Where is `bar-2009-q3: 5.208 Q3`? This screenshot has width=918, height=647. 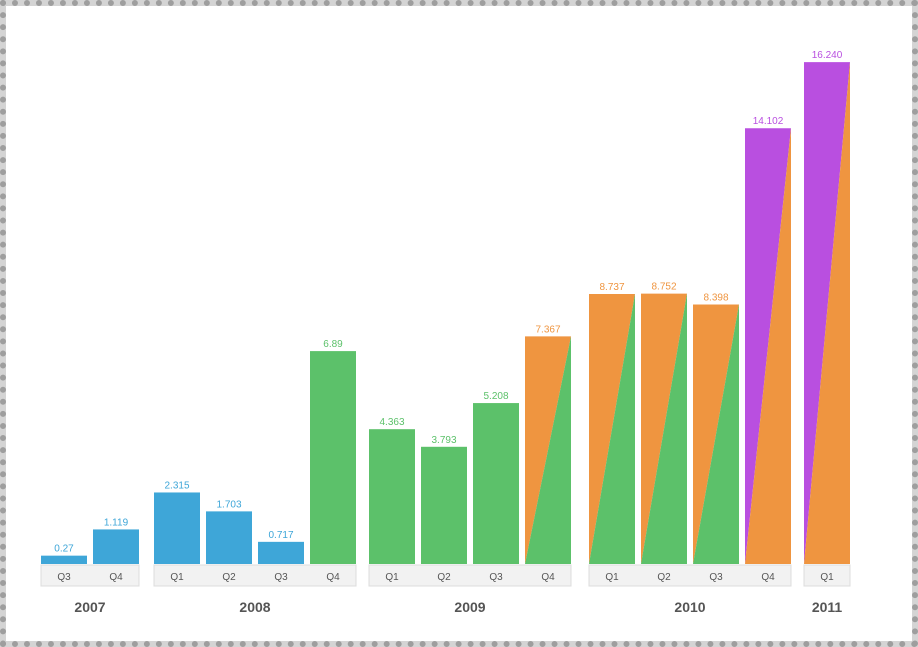
bar-2009-q3: 5.208 Q3 is located at coordinates (496, 487).